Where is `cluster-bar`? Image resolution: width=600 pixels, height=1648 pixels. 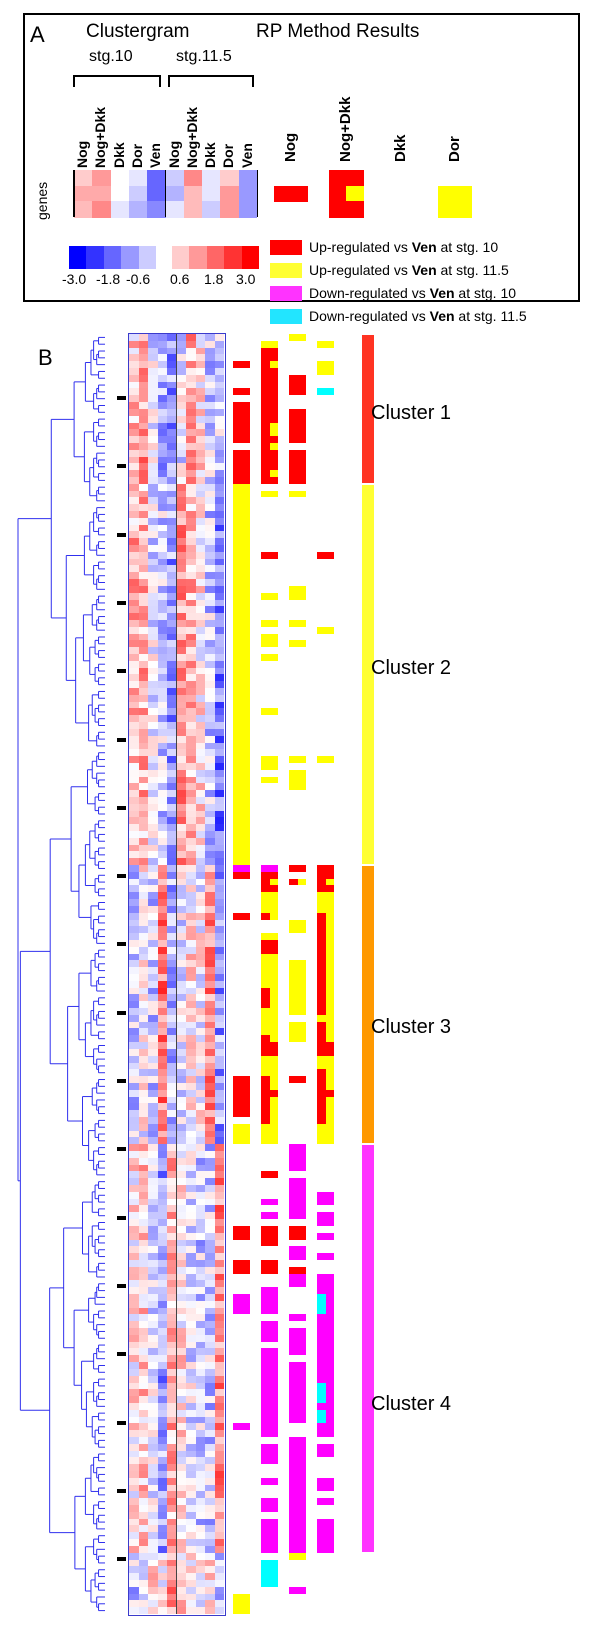
cluster-bar is located at coordinates (368, 674).